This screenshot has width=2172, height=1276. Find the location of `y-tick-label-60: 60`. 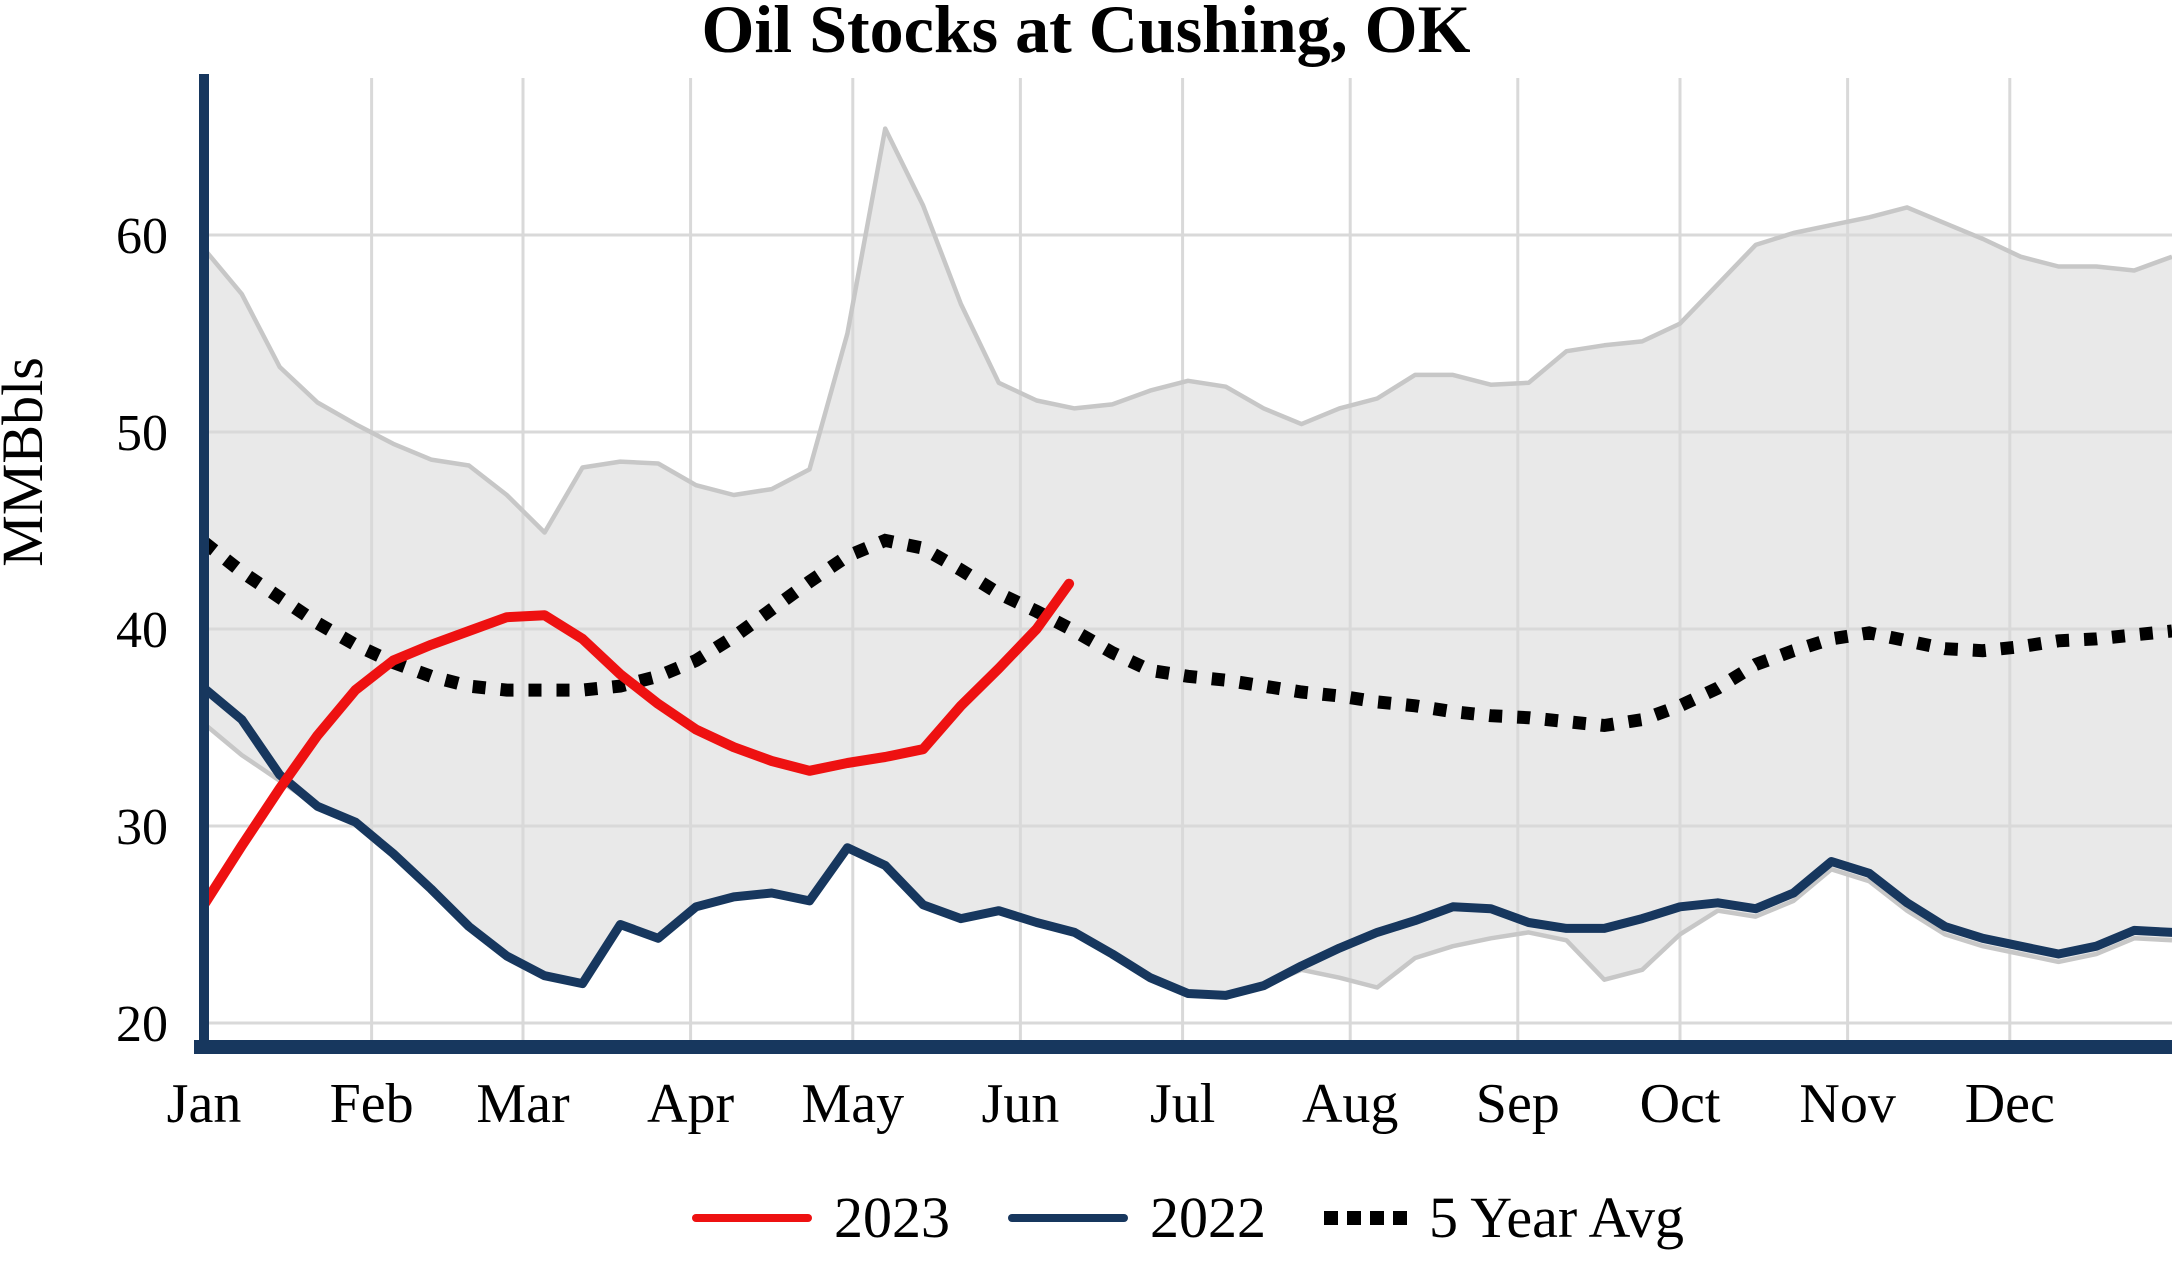

y-tick-label-60: 60 is located at coordinates (142, 236).